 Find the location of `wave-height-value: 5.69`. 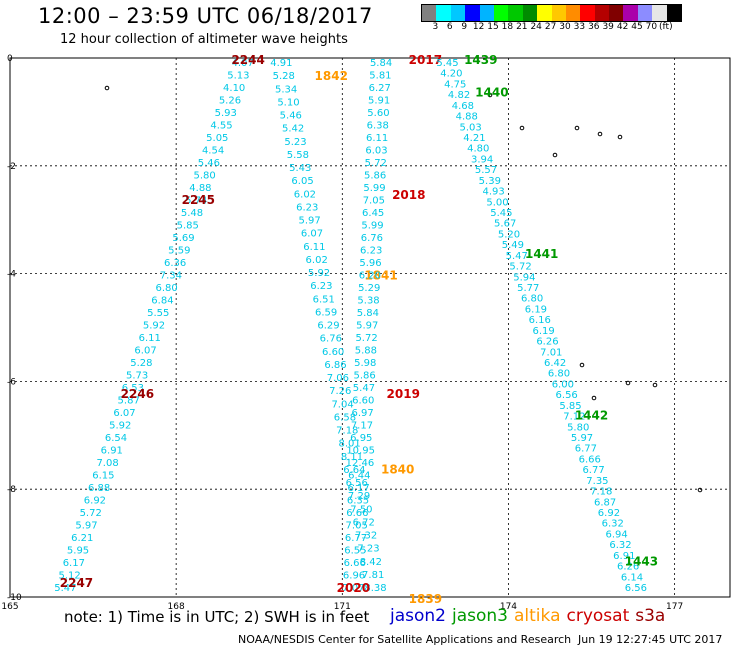

wave-height-value: 5.69 is located at coordinates (183, 238).